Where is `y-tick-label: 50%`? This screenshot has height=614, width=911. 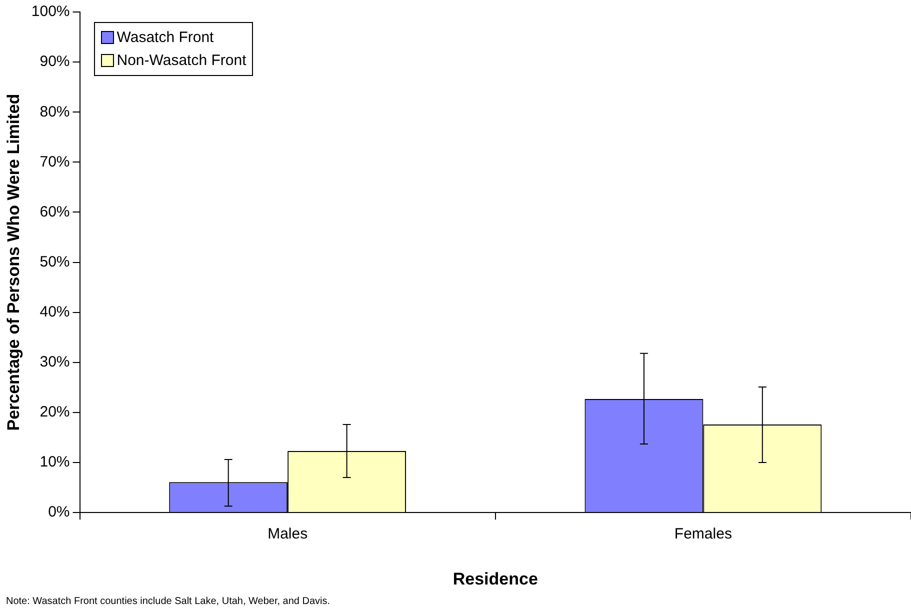
y-tick-label: 50% is located at coordinates (55, 261).